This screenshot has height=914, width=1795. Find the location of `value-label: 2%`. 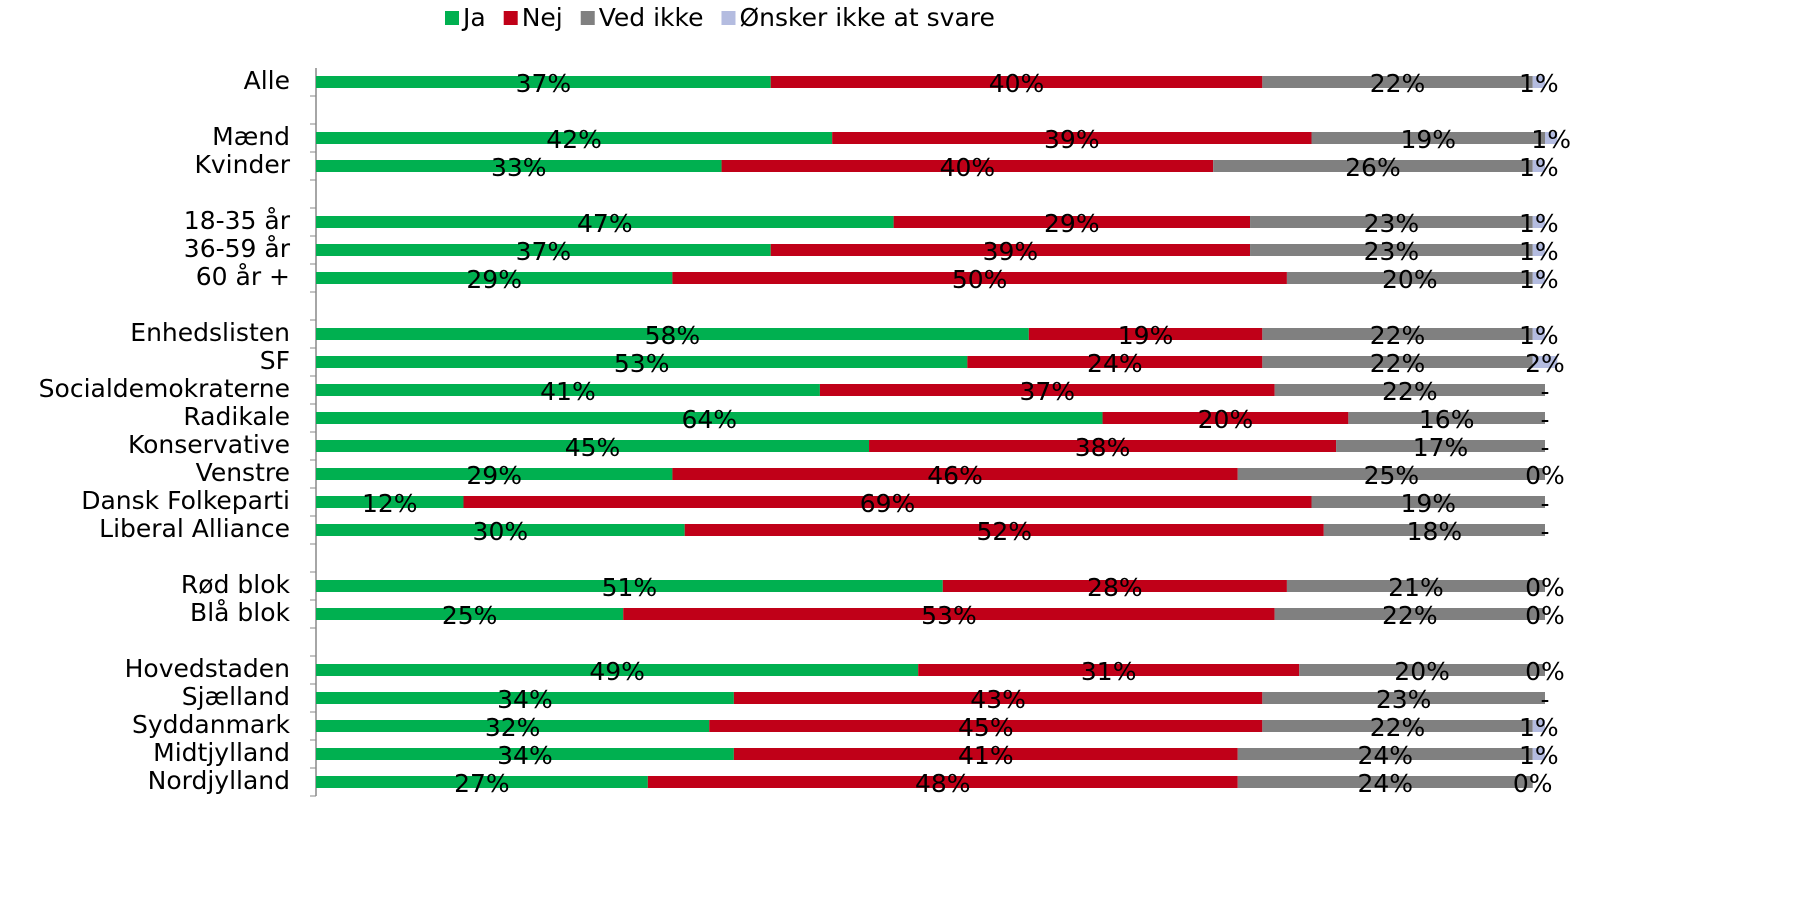

value-label: 2% is located at coordinates (1545, 363).